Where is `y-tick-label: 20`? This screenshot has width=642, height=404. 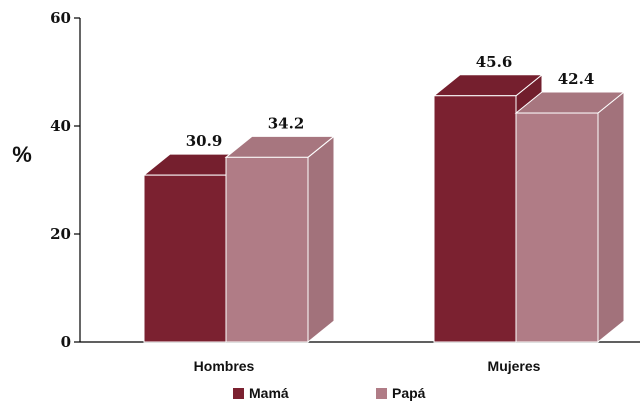 y-tick-label: 20 is located at coordinates (60, 234).